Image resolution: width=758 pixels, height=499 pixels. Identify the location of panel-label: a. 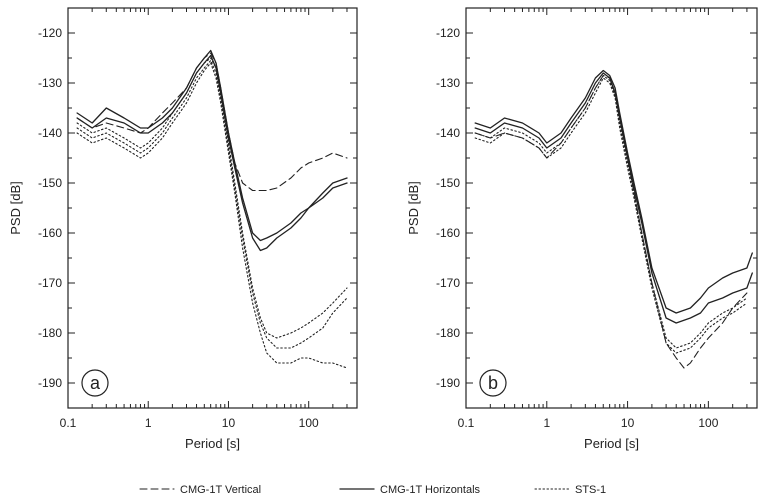
(95, 383).